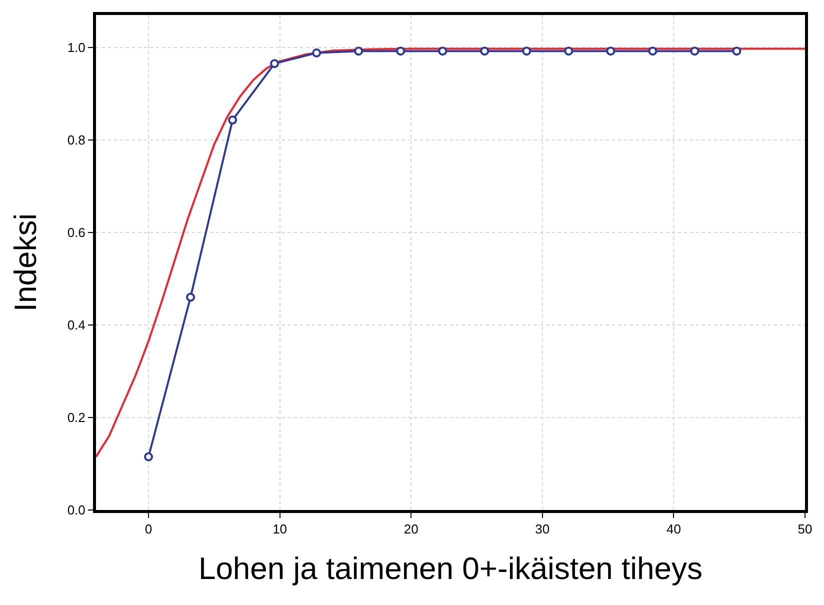 The height and width of the screenshot is (605, 824). What do you see at coordinates (148, 529) in the screenshot?
I see `x-tick-label: 0` at bounding box center [148, 529].